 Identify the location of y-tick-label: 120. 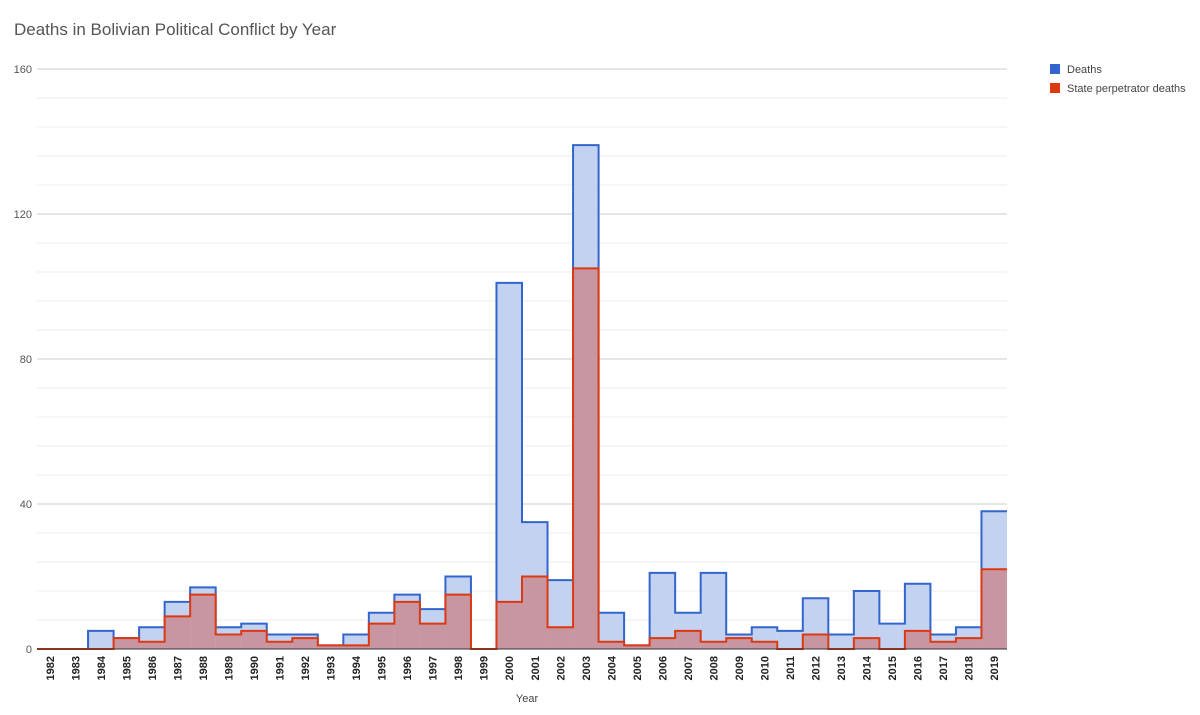
(23, 215).